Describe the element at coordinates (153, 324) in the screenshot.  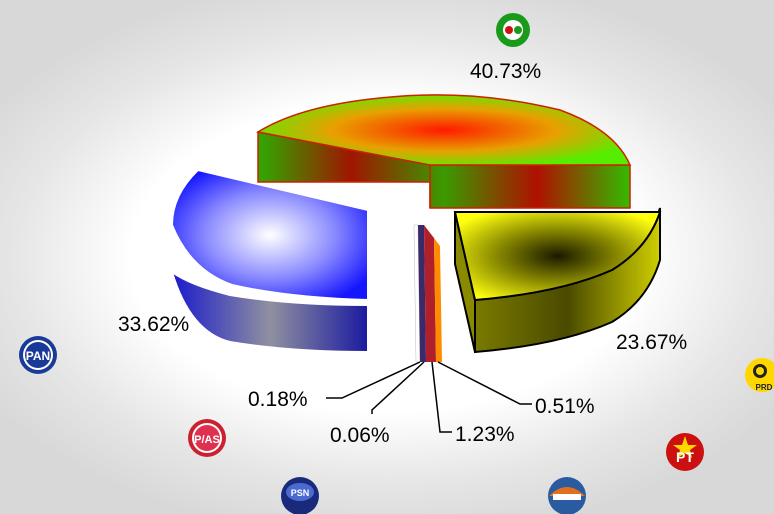
I see `label-33.62: 33.62%` at that location.